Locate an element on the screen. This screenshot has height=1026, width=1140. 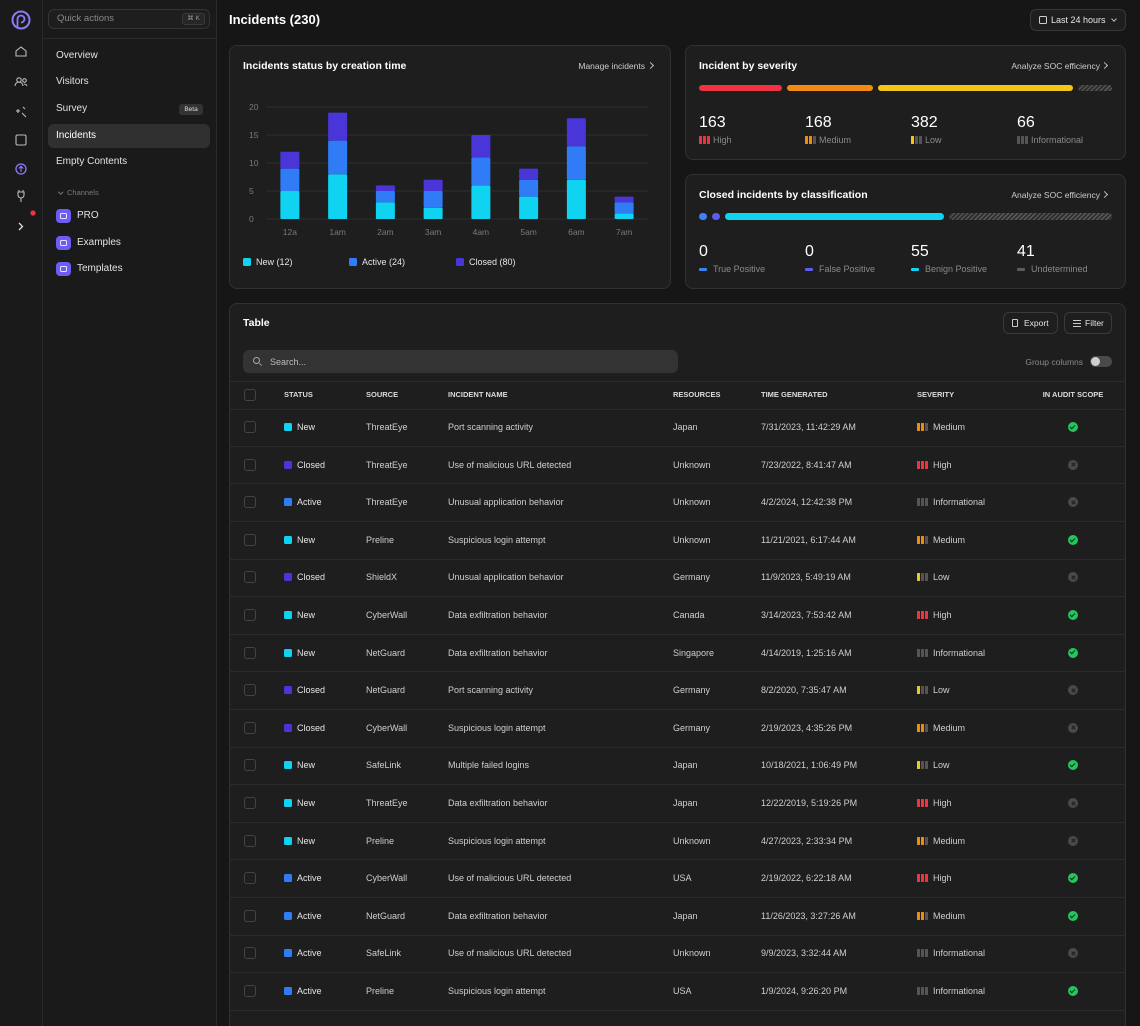
users-icon is located at coordinates (21, 82).